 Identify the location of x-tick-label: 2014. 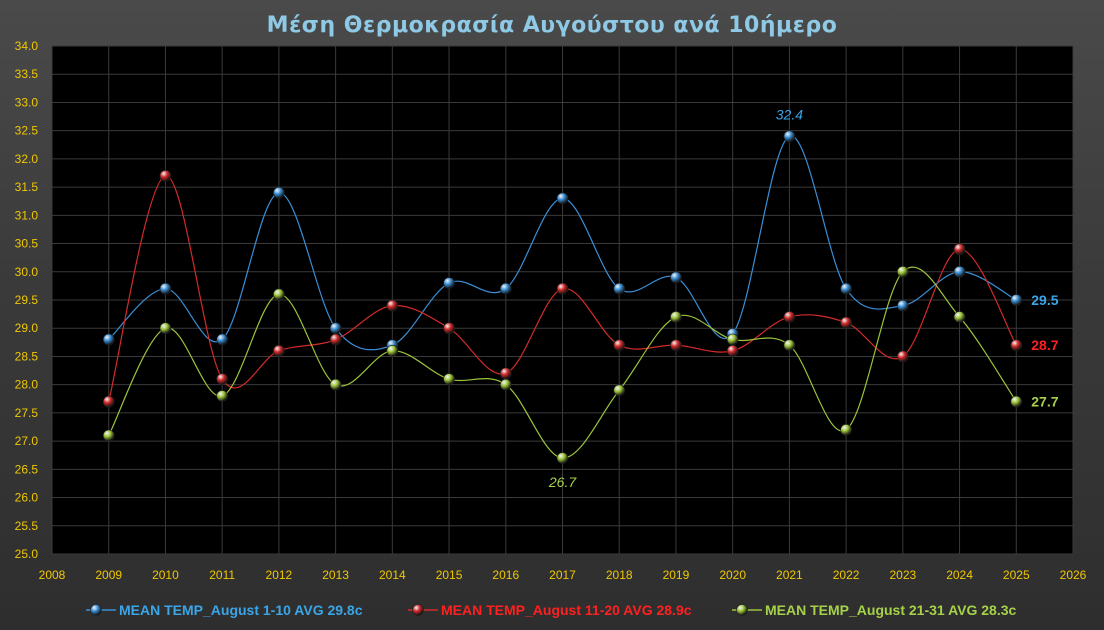
(392, 575).